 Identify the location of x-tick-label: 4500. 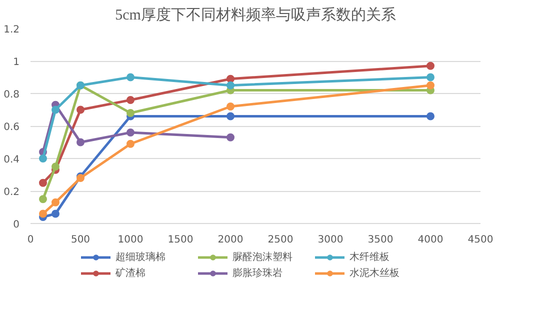
(481, 240).